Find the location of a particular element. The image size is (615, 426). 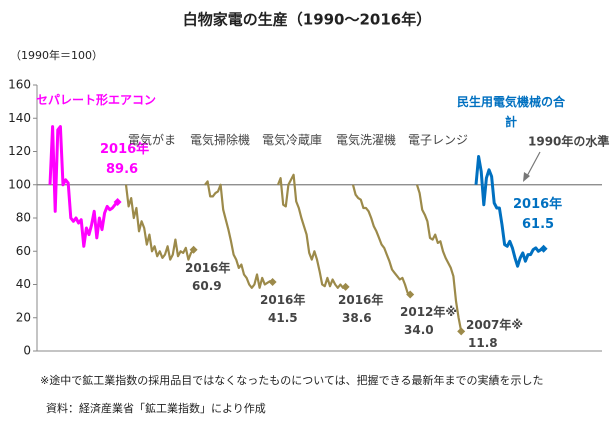

y-unit: （1990年＝100） is located at coordinates (56, 55).